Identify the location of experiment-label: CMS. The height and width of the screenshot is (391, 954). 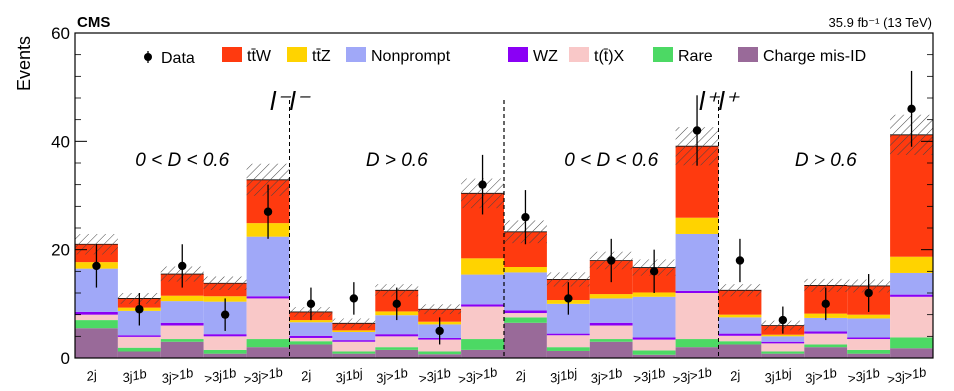
(93, 22).